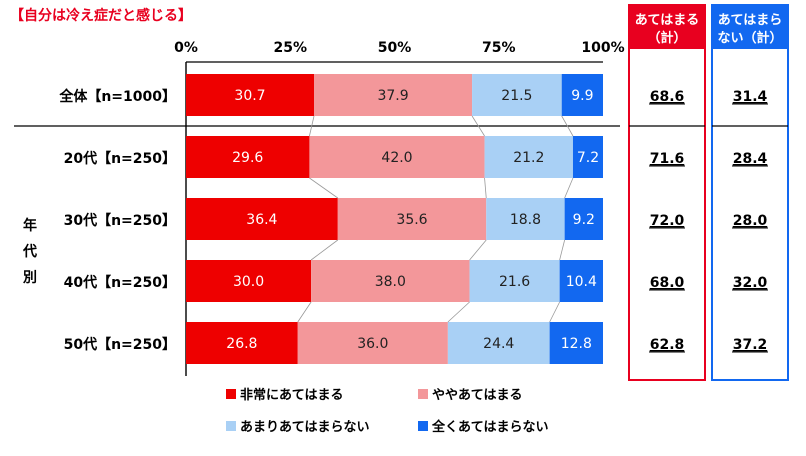 The height and width of the screenshot is (456, 806). I want to click on legend-label: 全くあてはまらない, so click(489, 427).